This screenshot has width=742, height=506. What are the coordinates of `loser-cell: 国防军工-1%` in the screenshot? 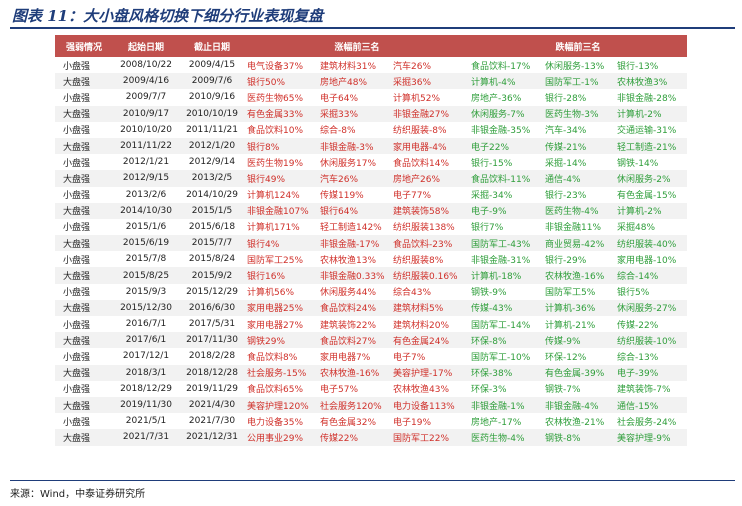 It's located at (579, 81).